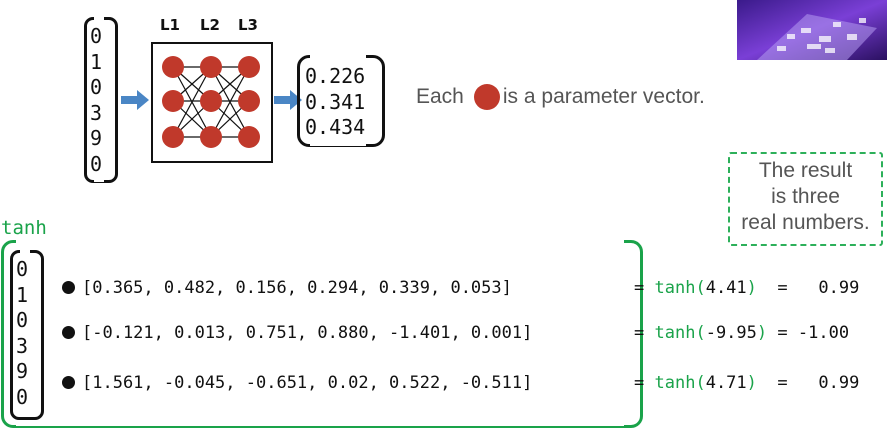 Image resolution: width=887 pixels, height=428 pixels. What do you see at coordinates (440, 96) in the screenshot?
I see `legend-prefix: Each` at bounding box center [440, 96].